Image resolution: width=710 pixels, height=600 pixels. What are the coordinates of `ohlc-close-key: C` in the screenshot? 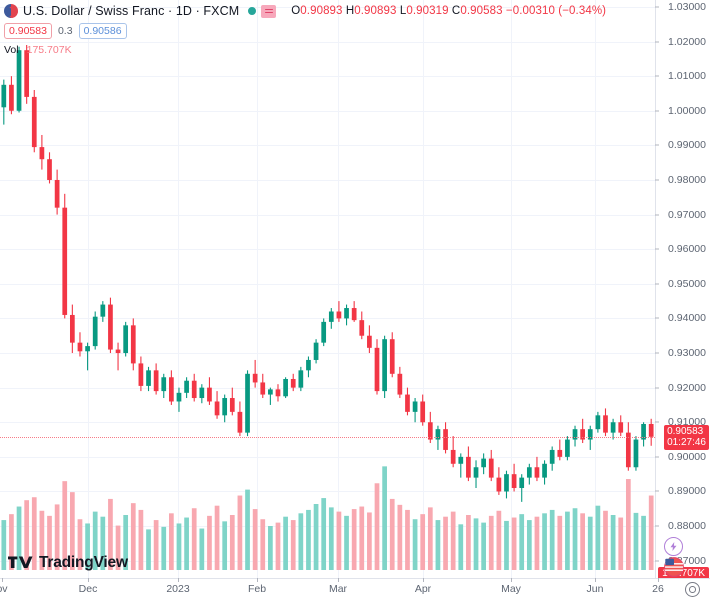 It's located at (456, 11).